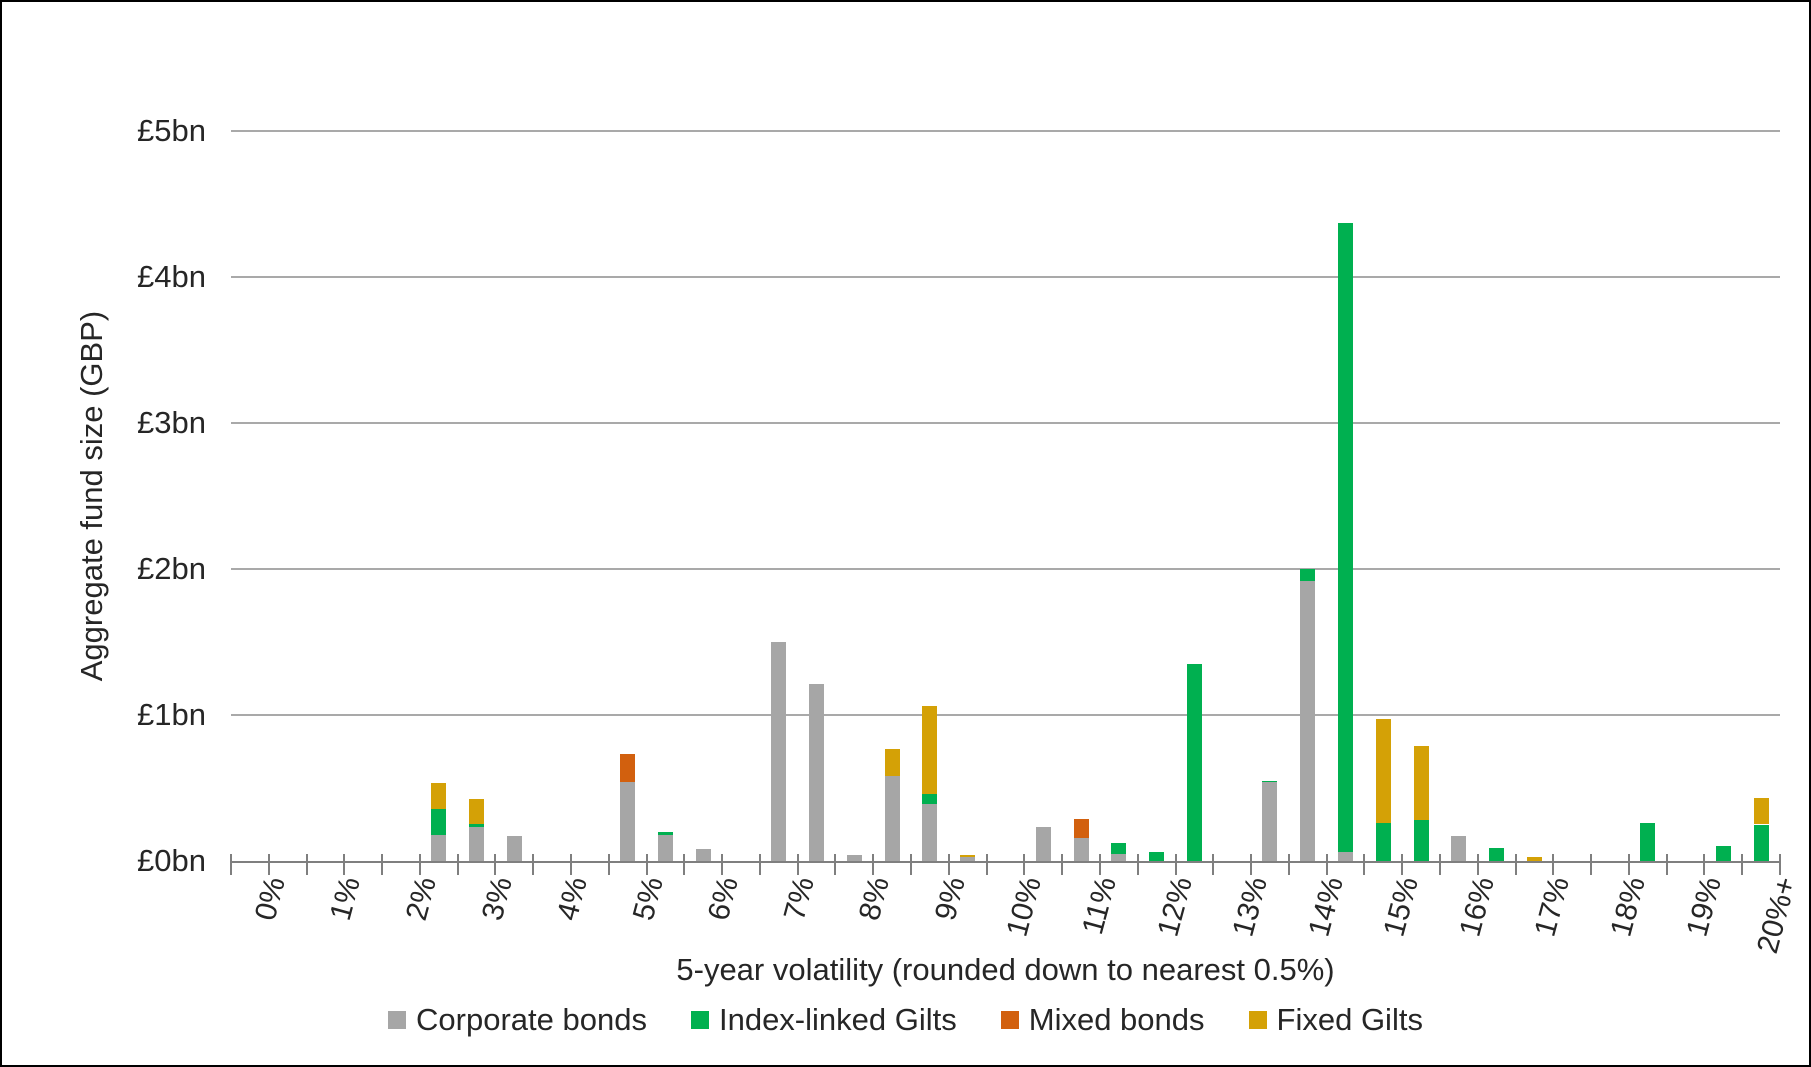 The image size is (1811, 1067). I want to click on legend-item-corporate-bonds: Corporate bonds, so click(517, 1020).